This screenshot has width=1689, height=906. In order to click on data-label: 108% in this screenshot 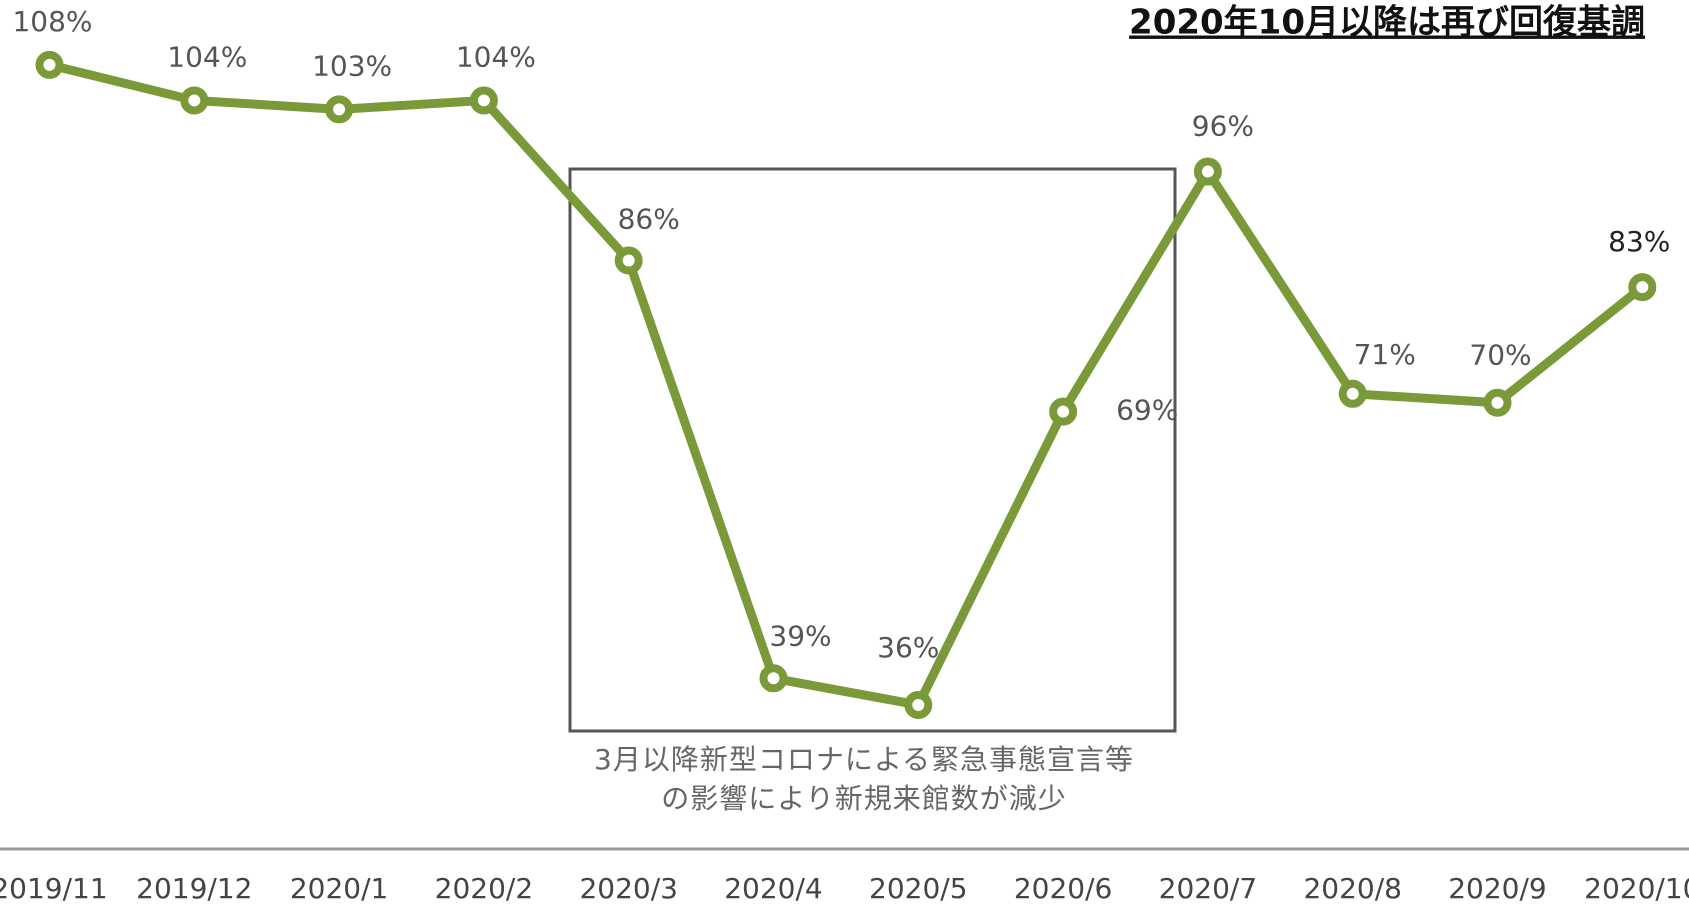, I will do `click(52, 21)`.